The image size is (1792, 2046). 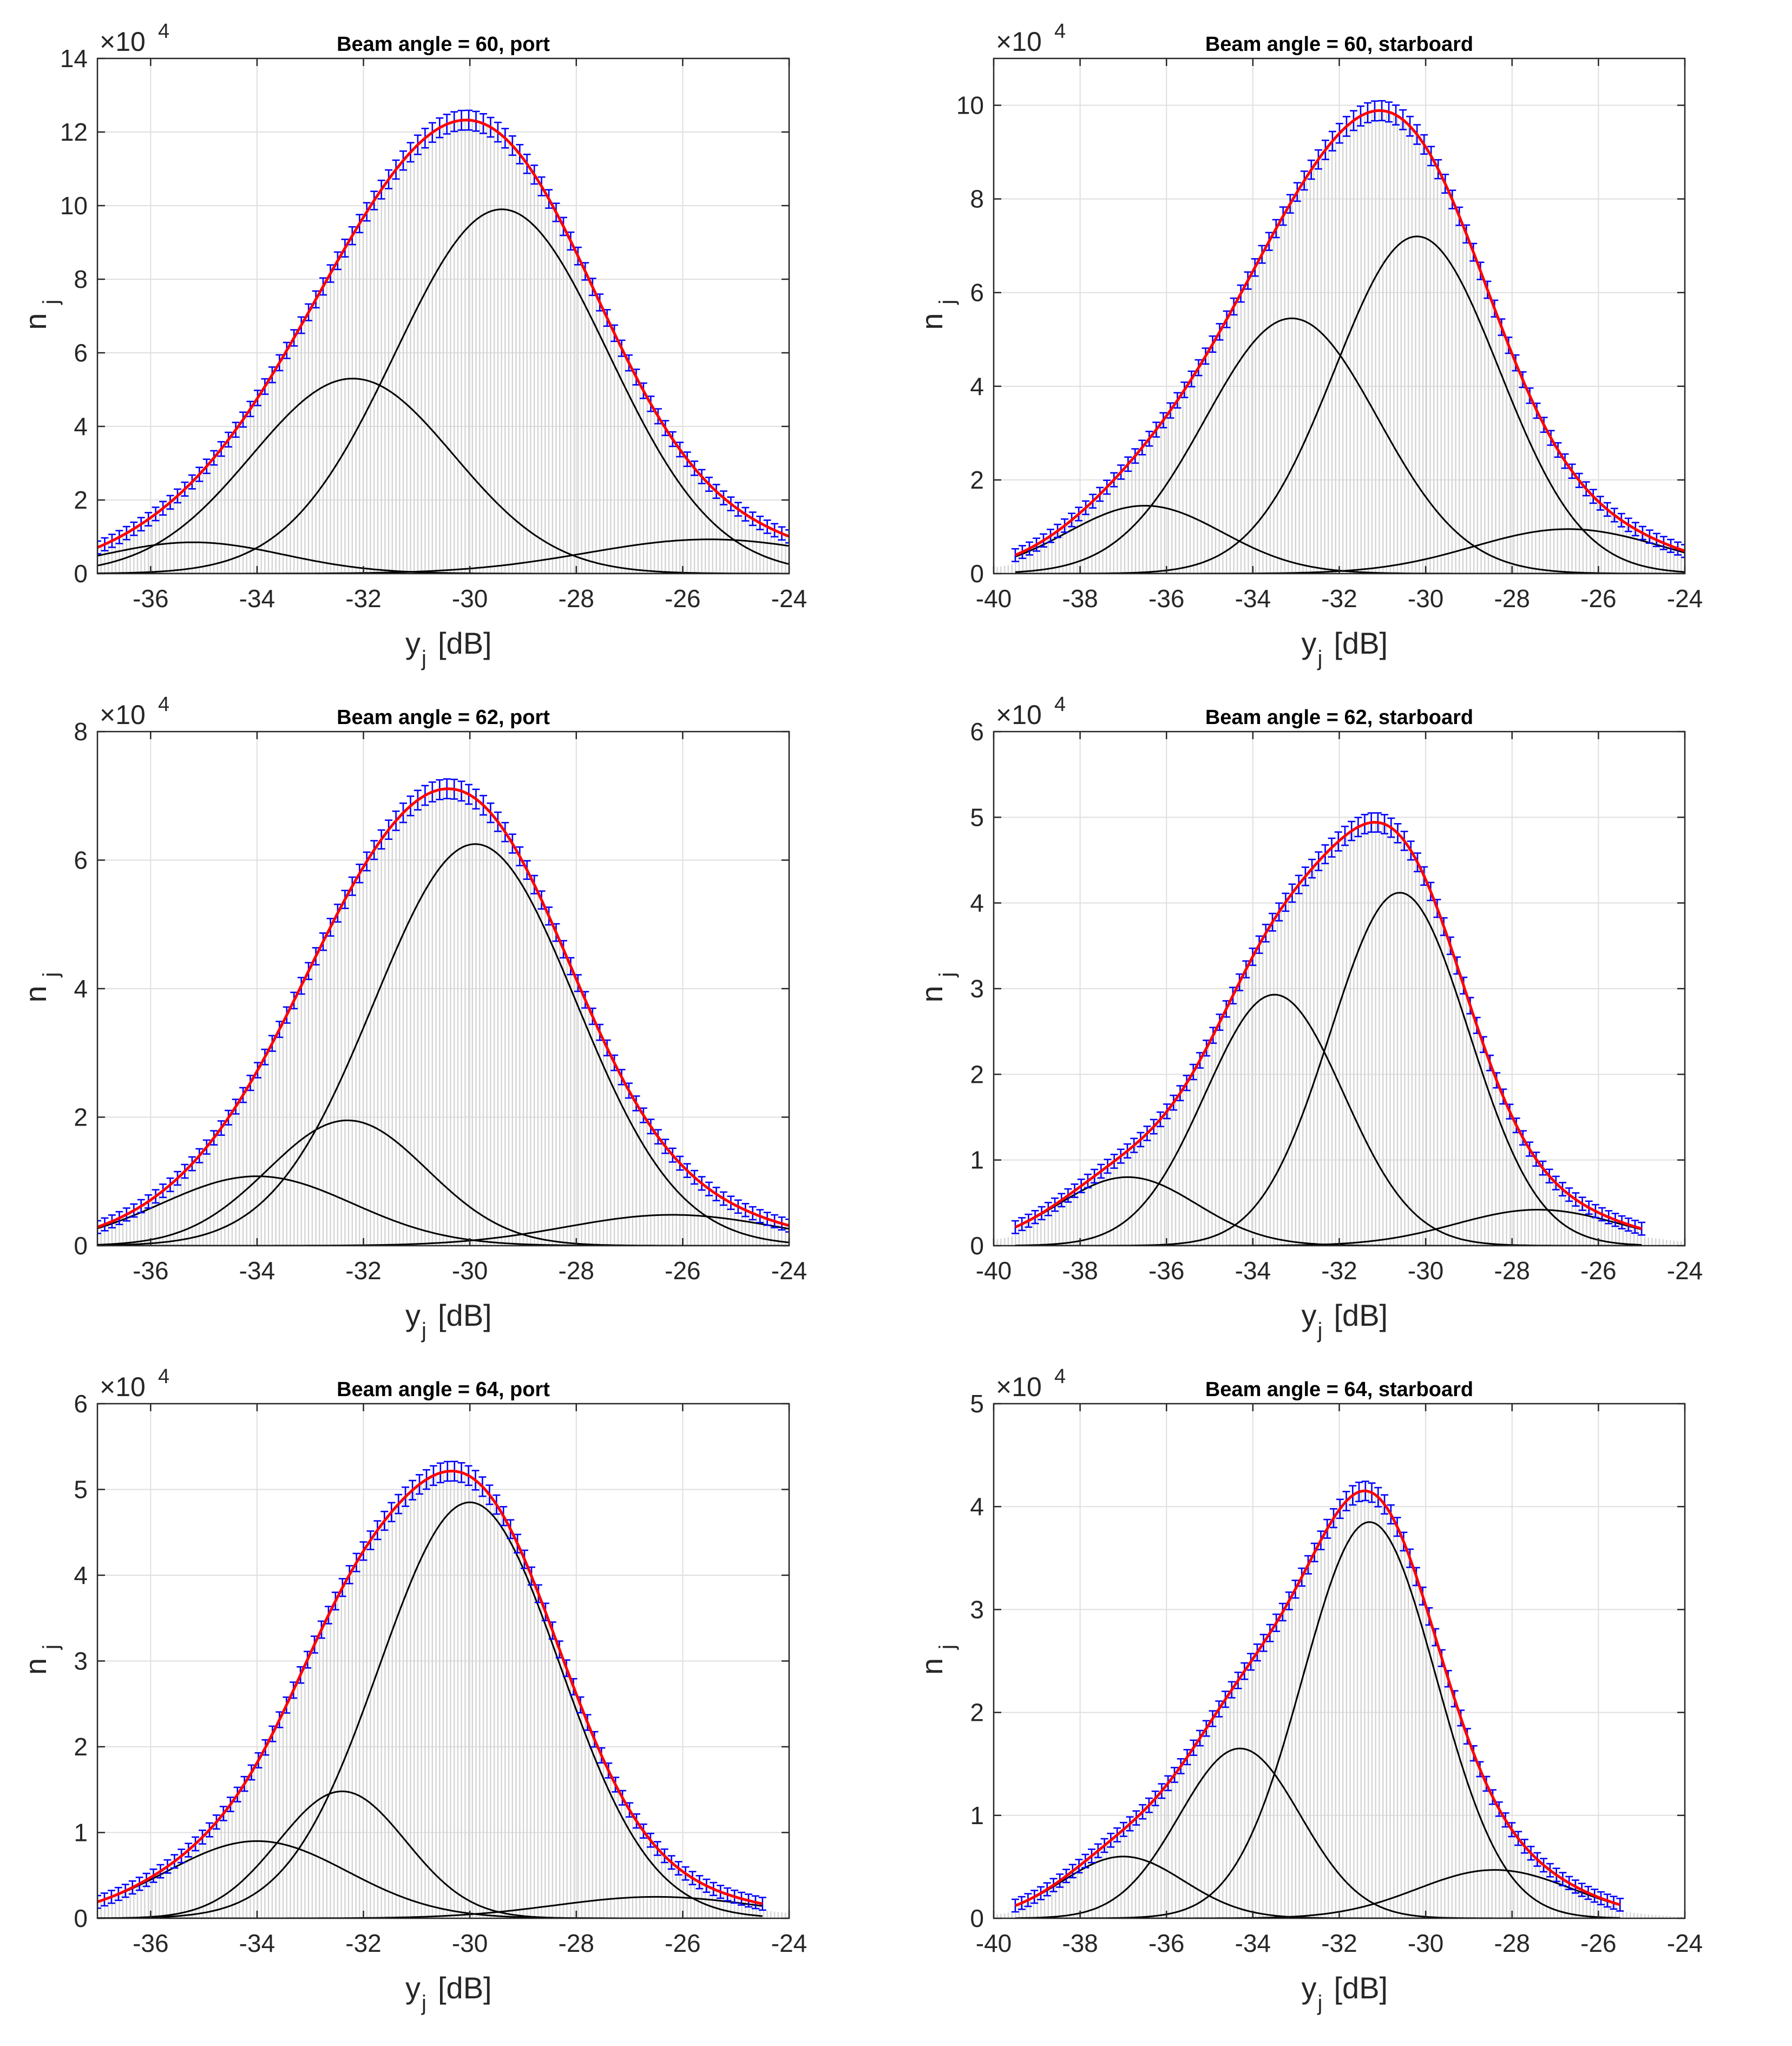 I want to click on error-bars, so click(x=443, y=1006).